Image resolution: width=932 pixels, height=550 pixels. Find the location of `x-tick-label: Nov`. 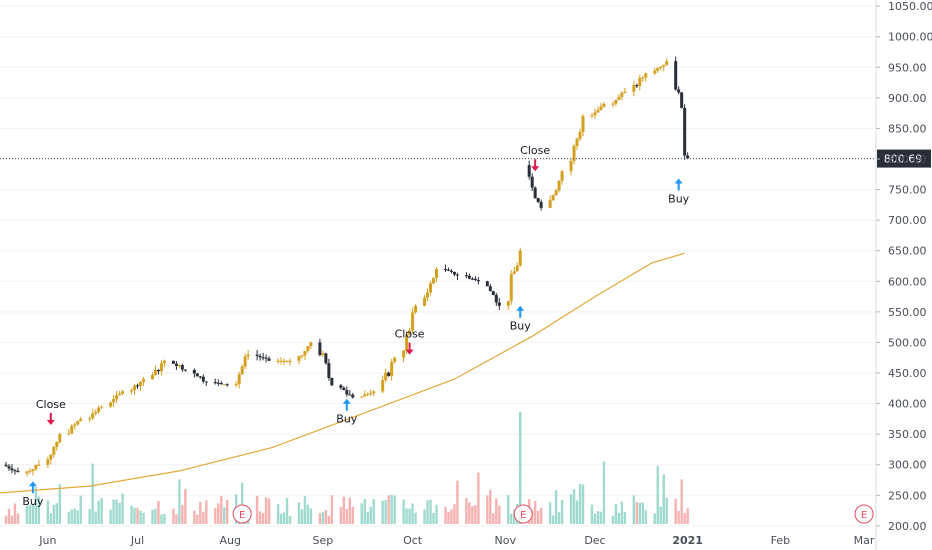

x-tick-label: Nov is located at coordinates (506, 540).